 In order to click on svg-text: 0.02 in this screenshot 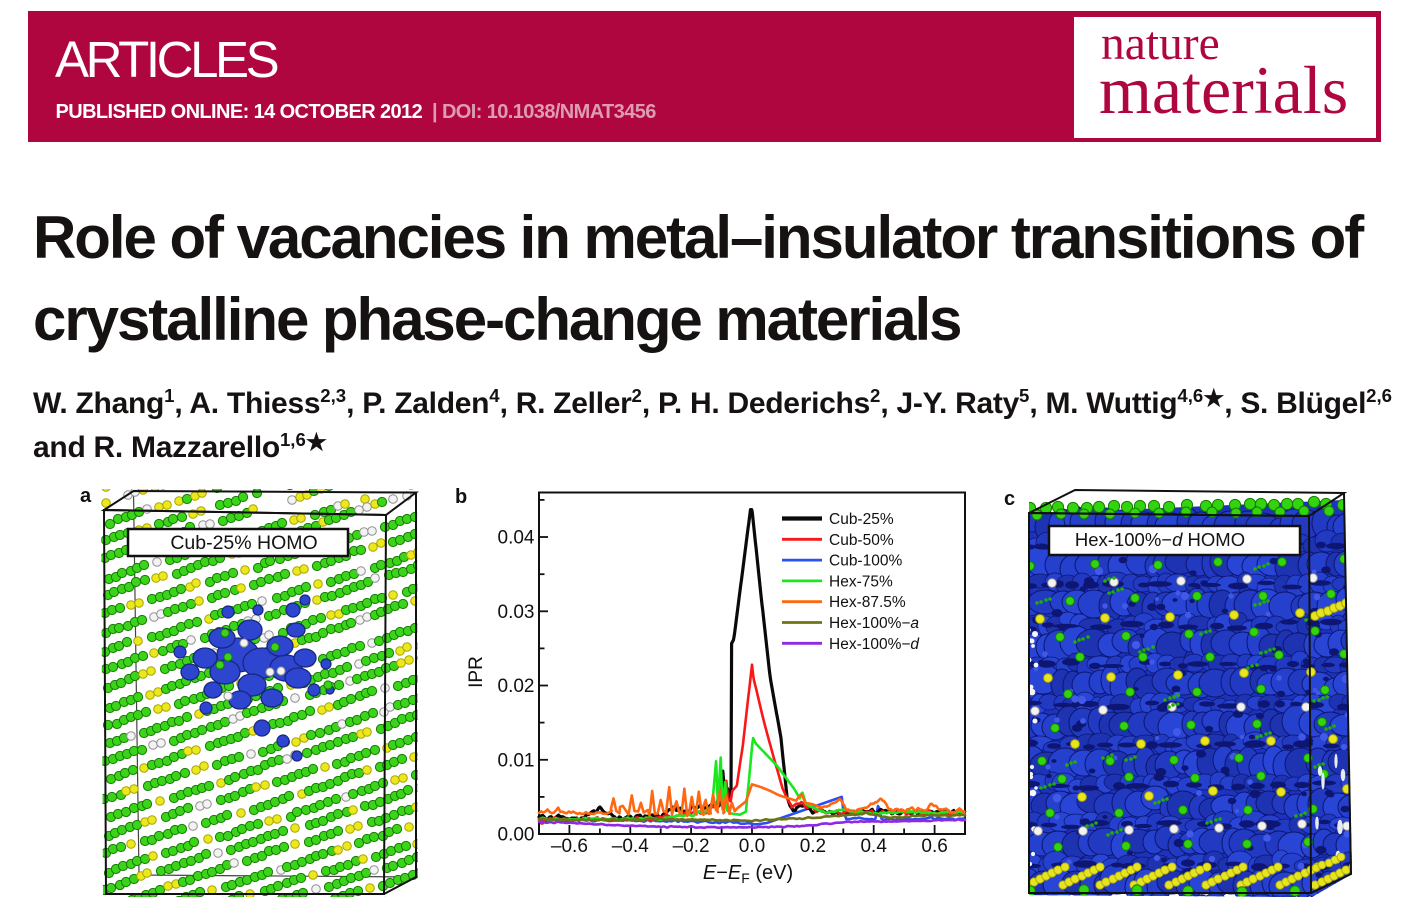, I will do `click(516, 686)`.